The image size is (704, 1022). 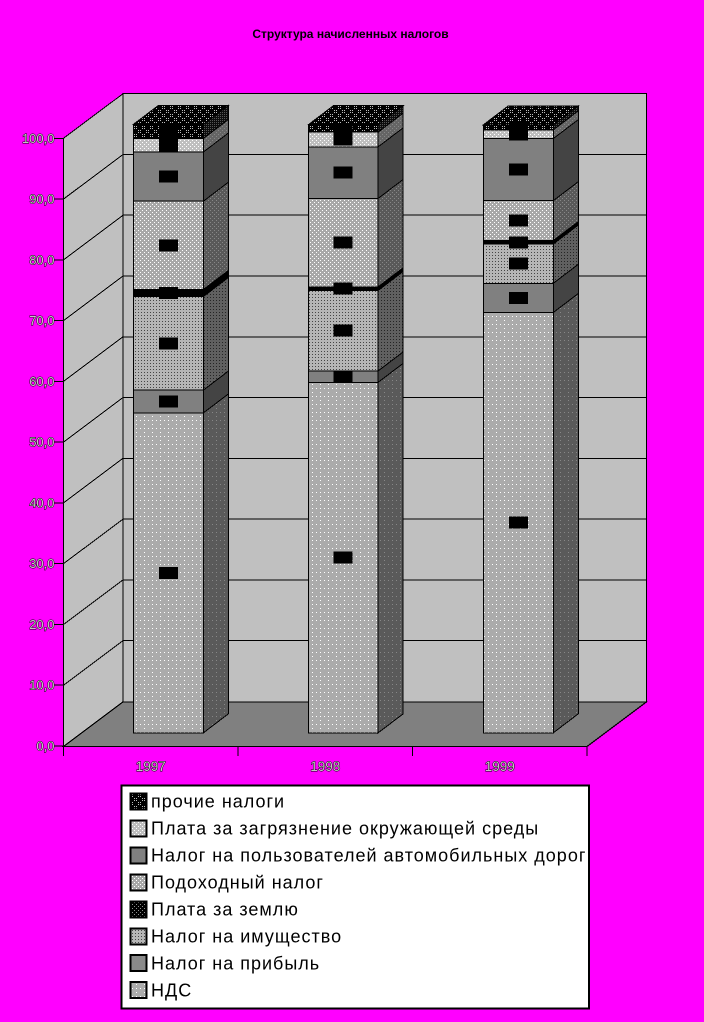 I want to click on svg-text: 20,0, so click(x=41, y=624).